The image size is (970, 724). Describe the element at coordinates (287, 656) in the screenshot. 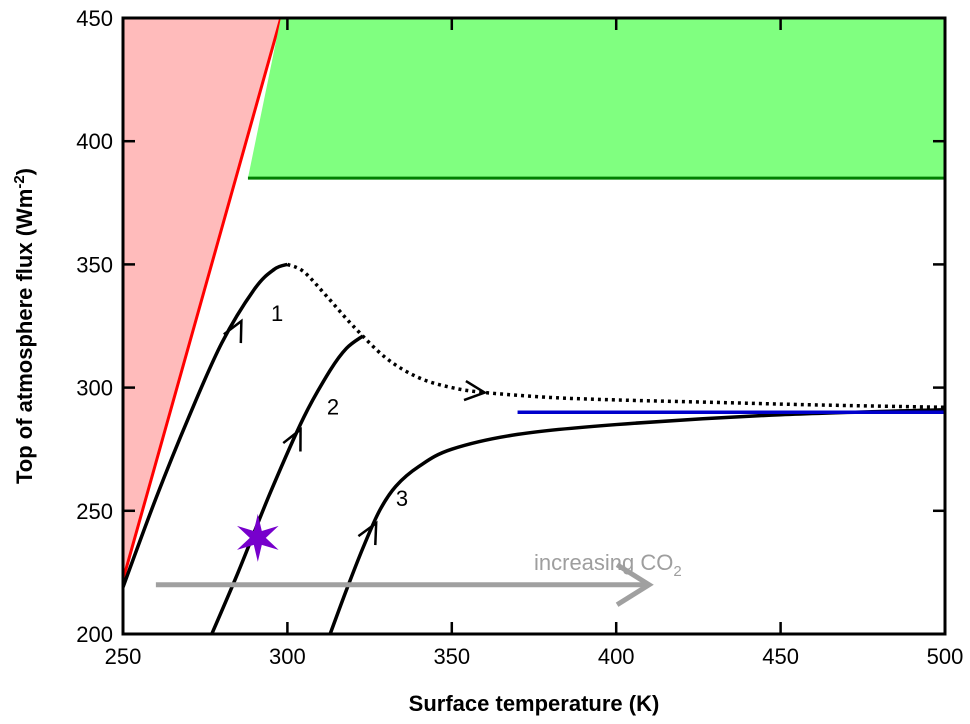

I see `x-tick-label: 300` at that location.